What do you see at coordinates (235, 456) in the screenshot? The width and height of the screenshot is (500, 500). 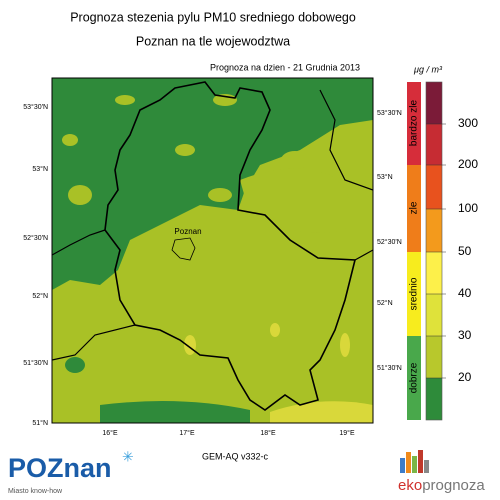 I see `model-label: GEM-AQ v332-c` at bounding box center [235, 456].